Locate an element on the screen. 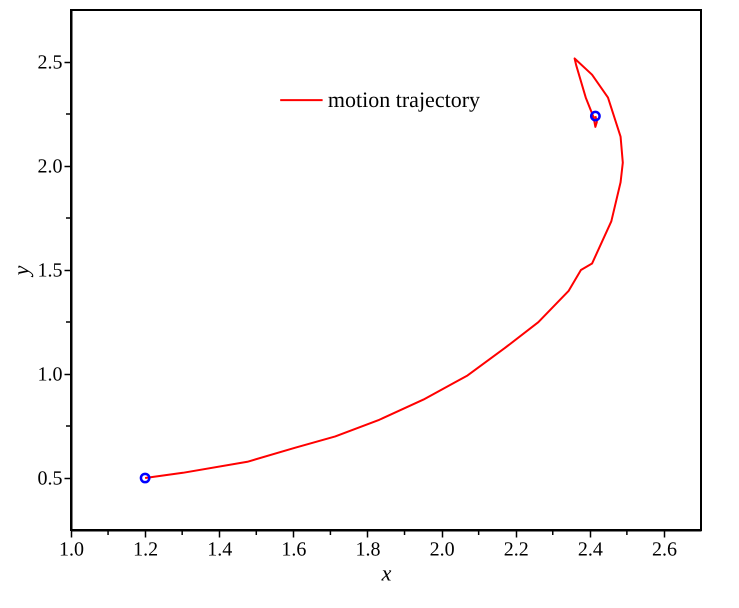 The image size is (739, 608). x-axis-title: x is located at coordinates (386, 573).